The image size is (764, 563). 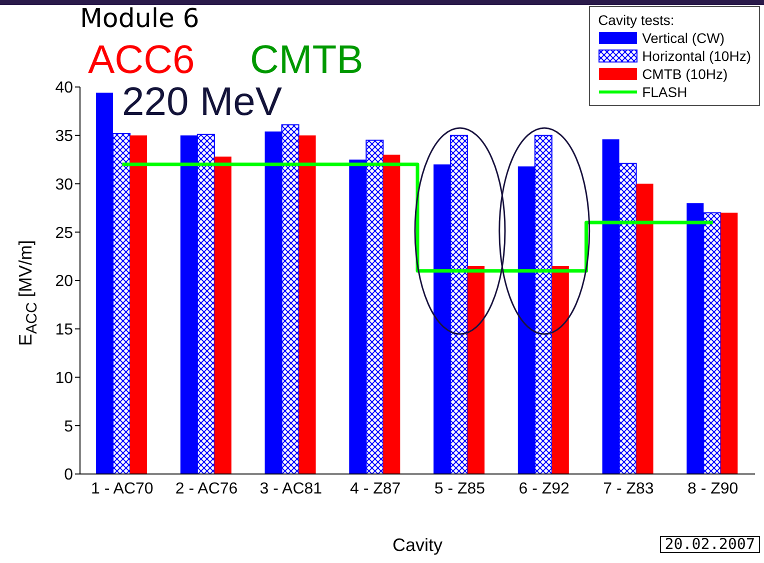 What do you see at coordinates (665, 92) in the screenshot?
I see `legend-label: FLASH` at bounding box center [665, 92].